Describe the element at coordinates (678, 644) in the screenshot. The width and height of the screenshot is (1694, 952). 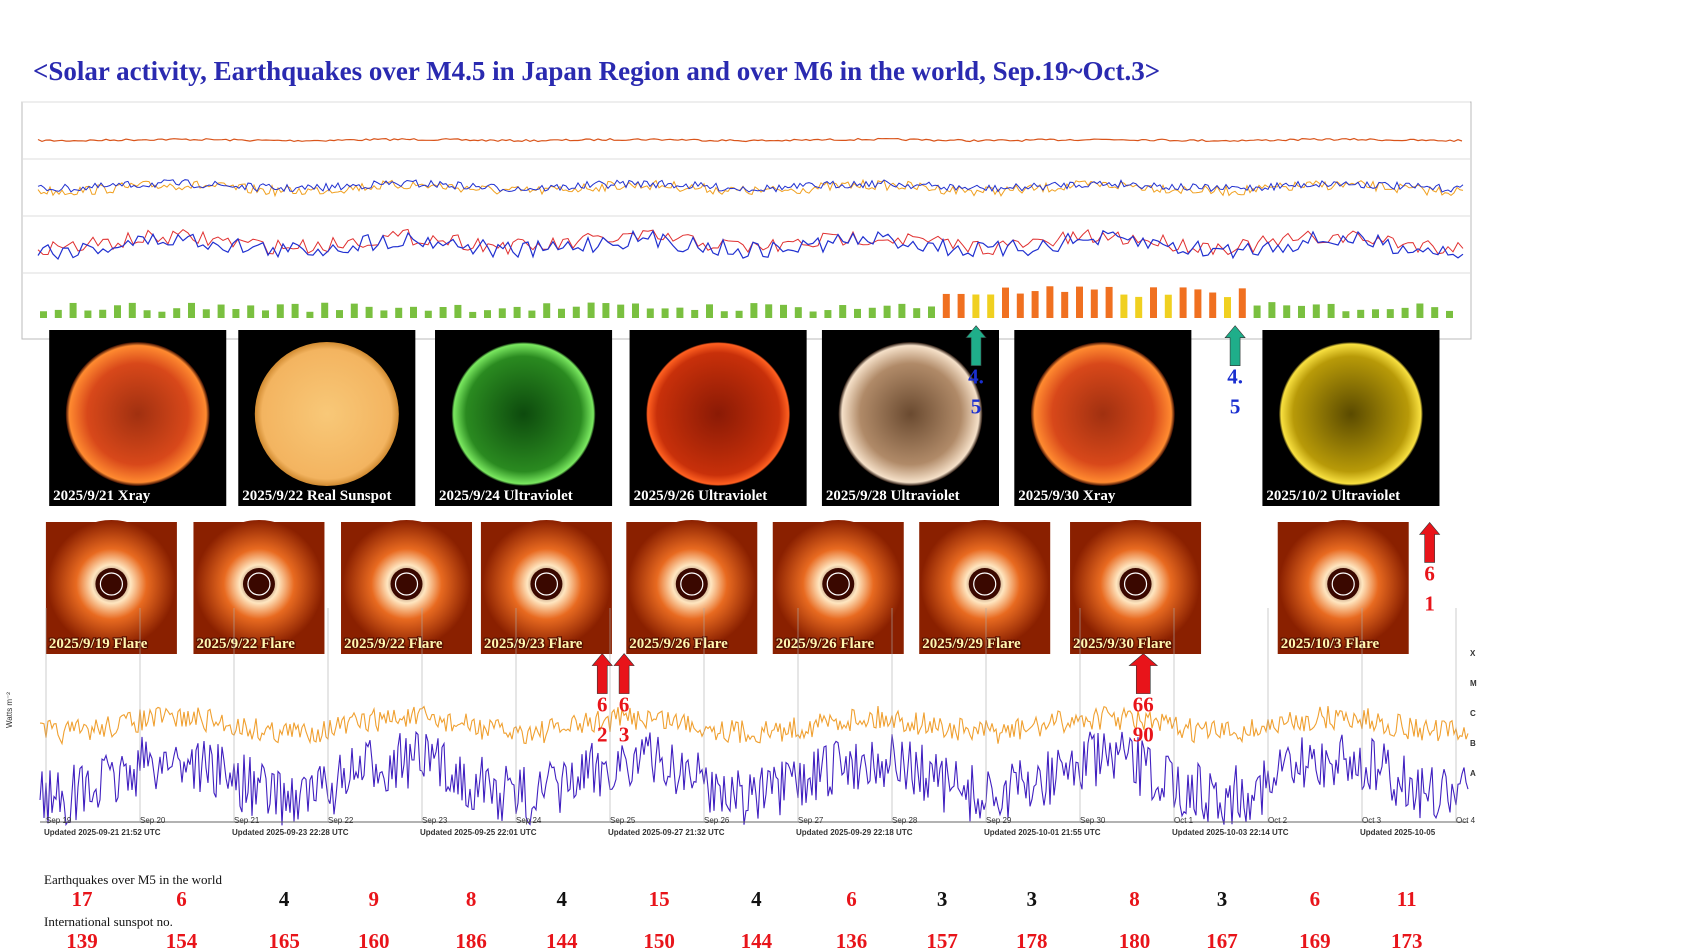
I see `flare-caption: 2025/9/26 Flare` at that location.